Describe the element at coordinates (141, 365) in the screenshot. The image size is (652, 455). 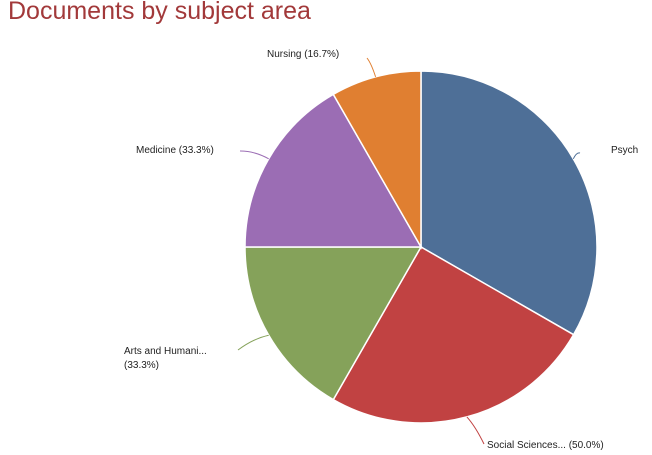
I see `slice-label-line2: (33.3%)` at that location.